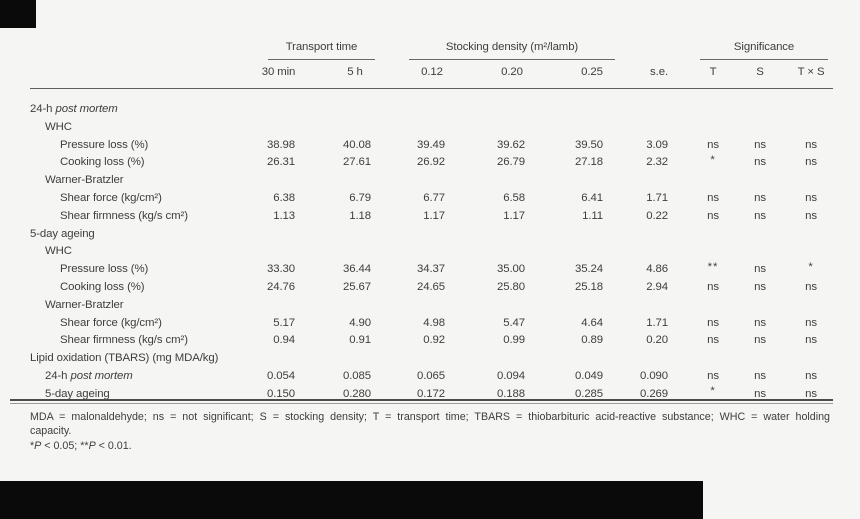 This screenshot has height=519, width=860. What do you see at coordinates (124, 215) in the screenshot?
I see `row-label: Shear firmness (kg/s cm²)` at bounding box center [124, 215].